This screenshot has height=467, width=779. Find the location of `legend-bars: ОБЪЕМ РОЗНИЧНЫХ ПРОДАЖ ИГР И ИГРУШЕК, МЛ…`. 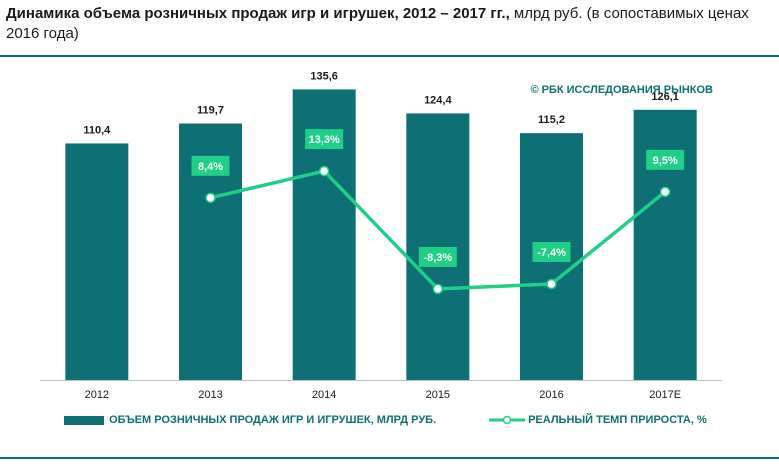

legend-bars: ОБЪЕМ РОЗНИЧНЫХ ПРОДАЖ ИГР И ИГРУШЕК, МЛ… is located at coordinates (250, 420).